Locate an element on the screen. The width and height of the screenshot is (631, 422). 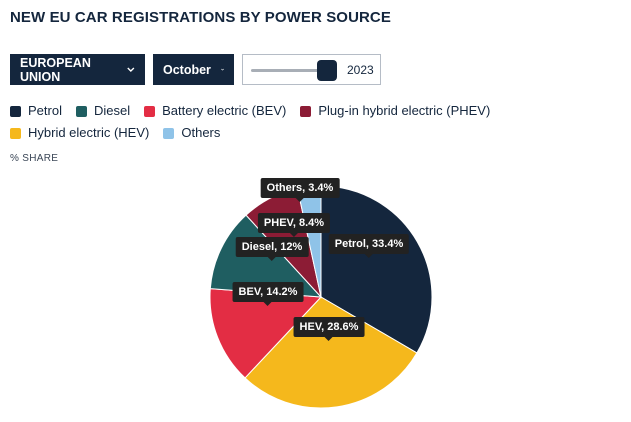
legend-label: Petrol is located at coordinates (45, 110).